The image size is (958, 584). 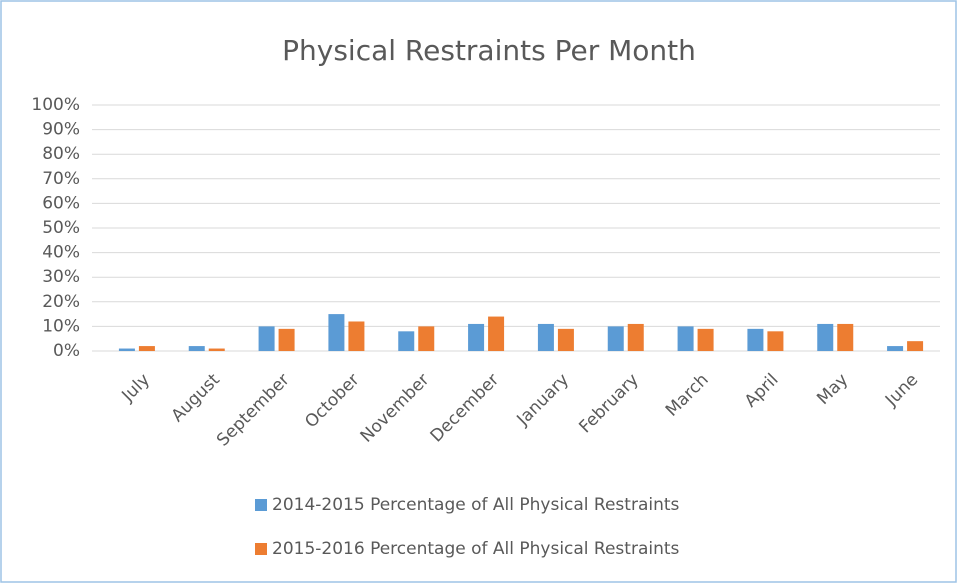 I want to click on y-tick-label: 20%, so click(x=61, y=302).